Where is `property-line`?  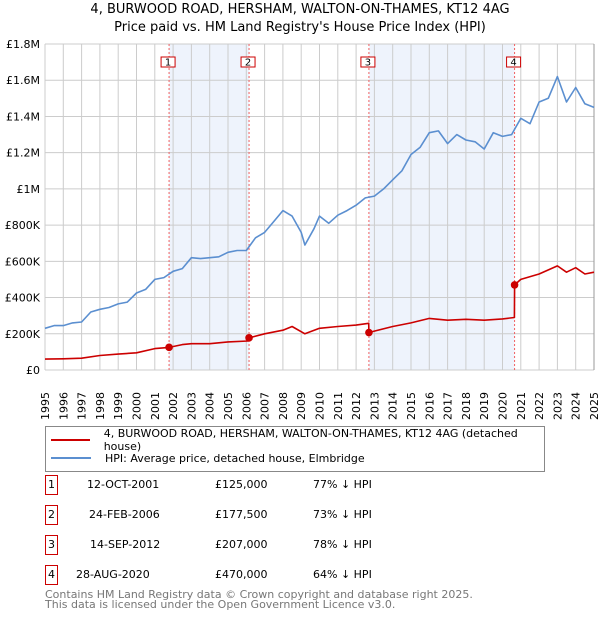 property-line is located at coordinates (319, 312).